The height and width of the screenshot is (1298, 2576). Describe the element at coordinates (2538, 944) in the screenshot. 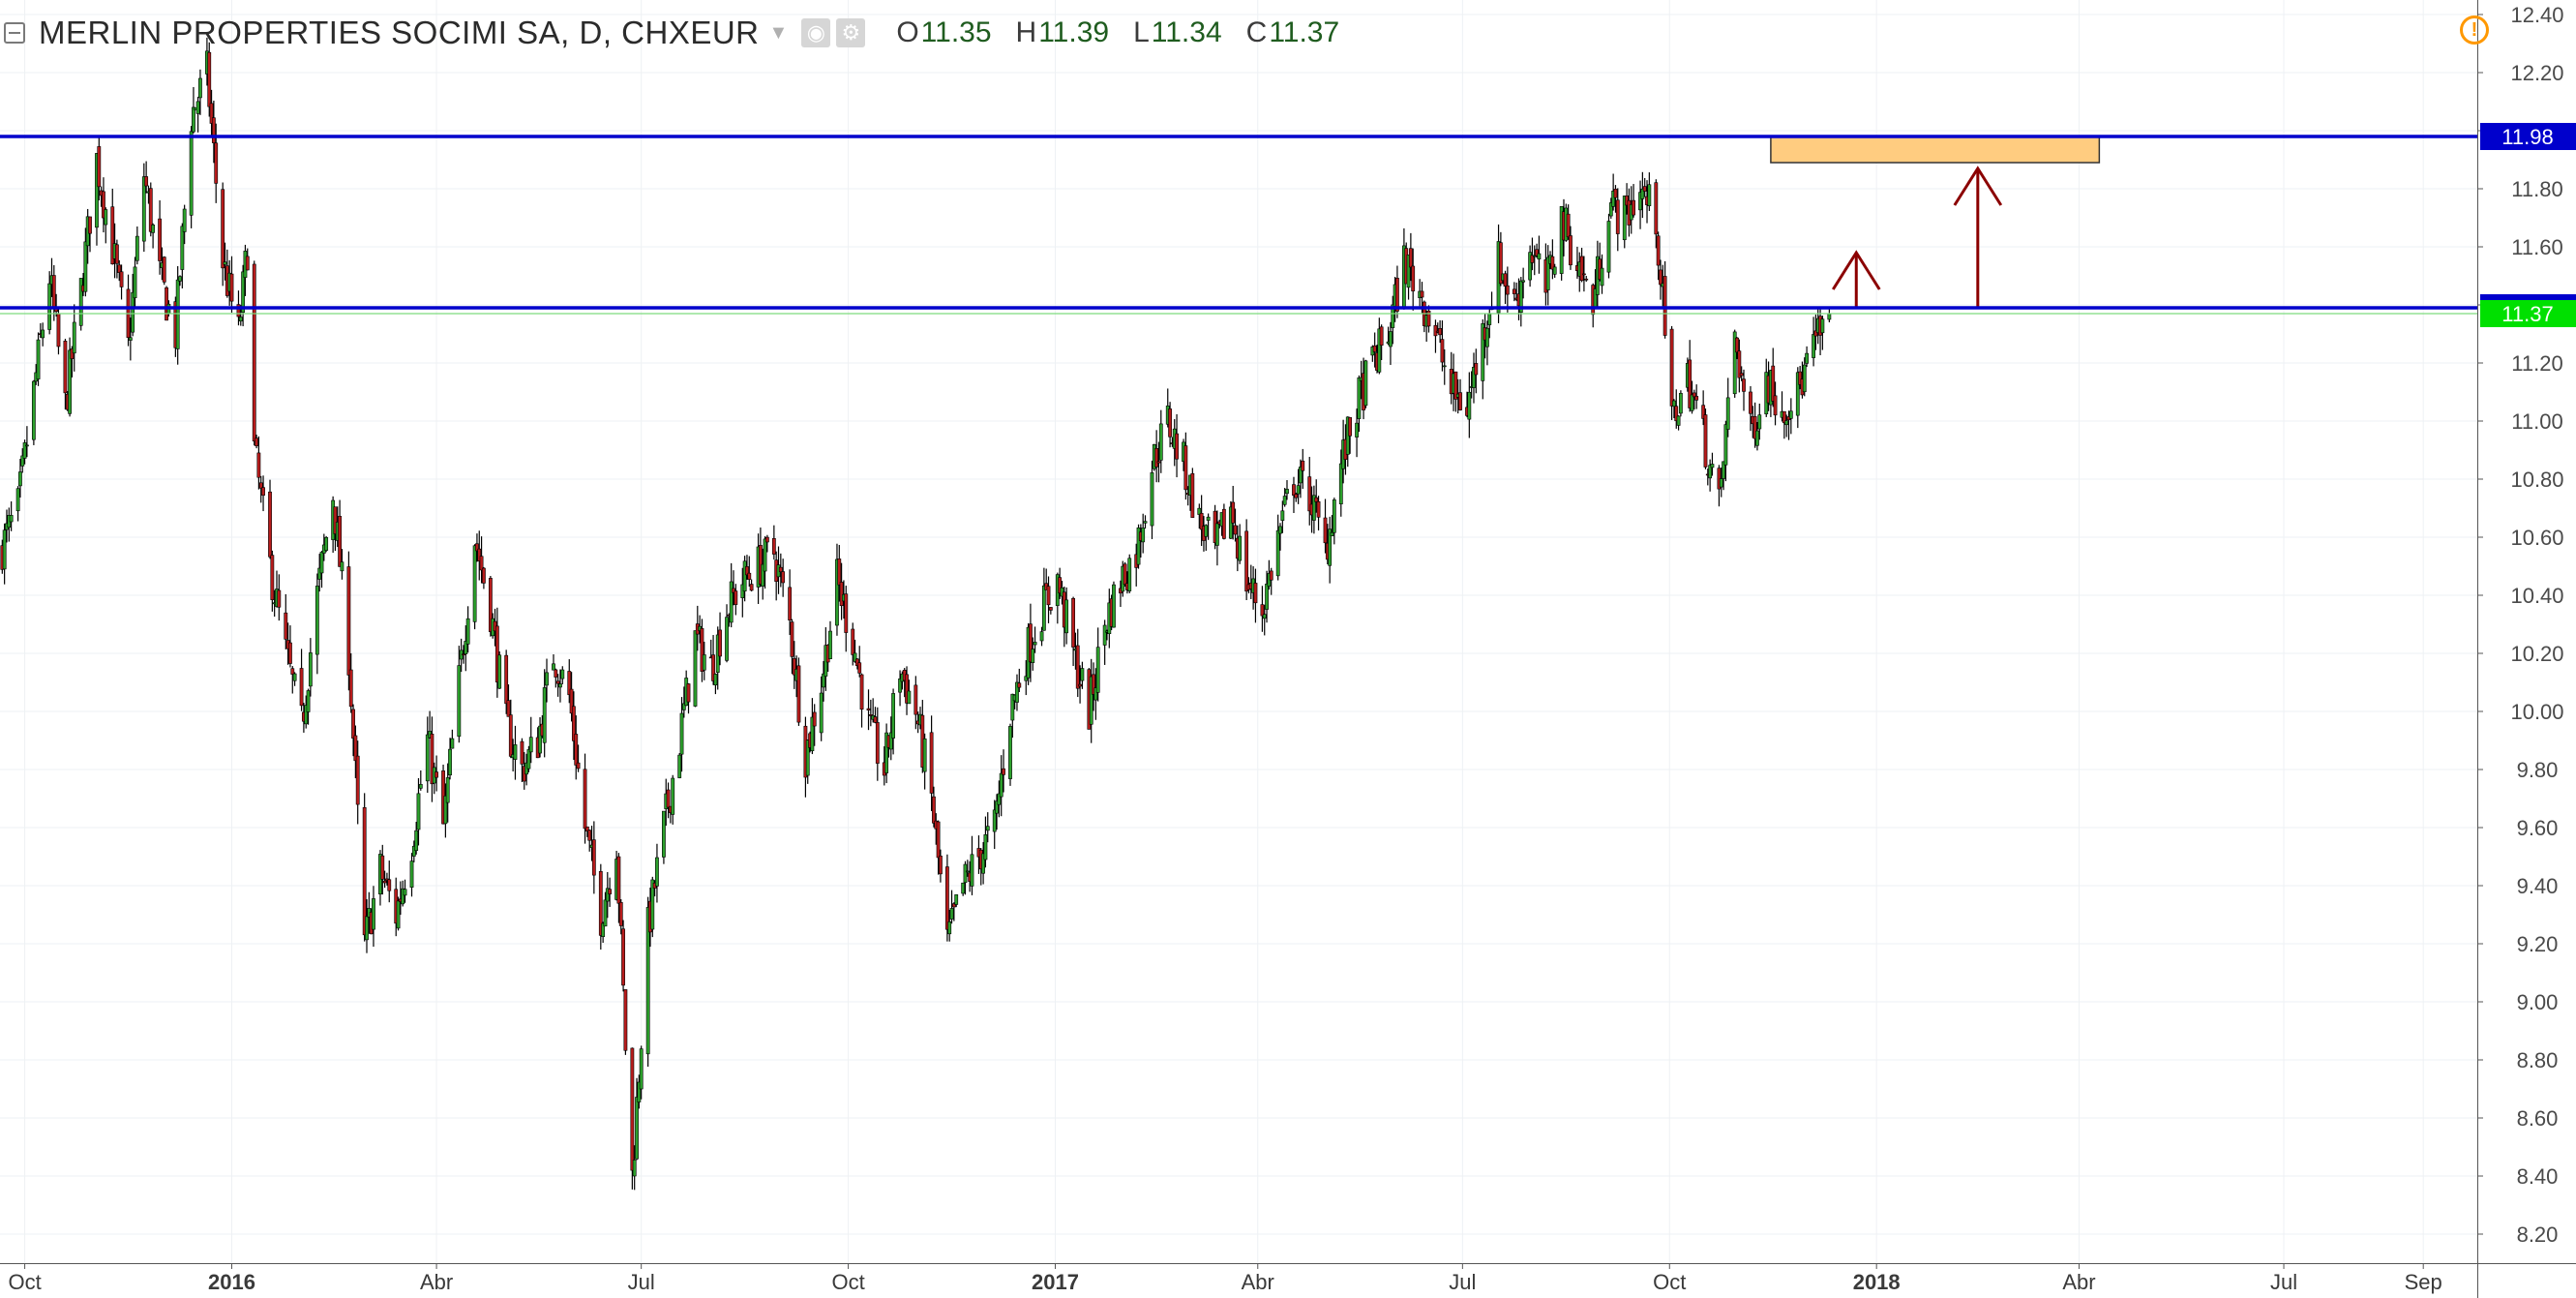

I see `price-tick-label: 9.20` at that location.